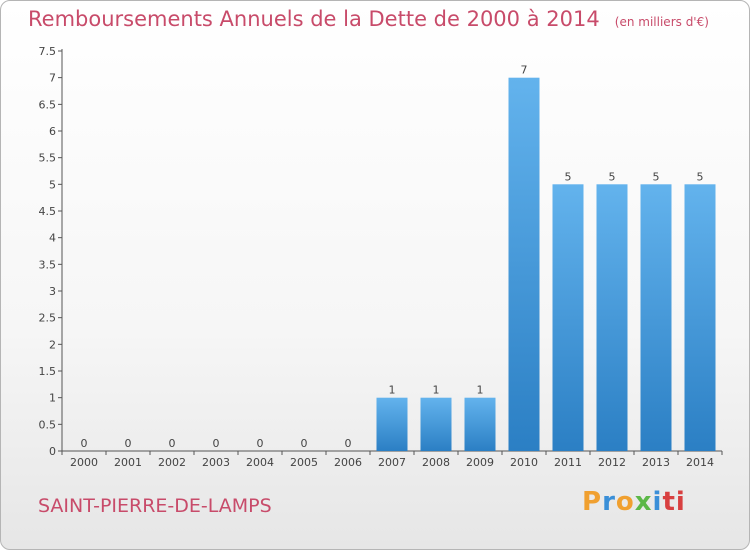 Image resolution: width=750 pixels, height=550 pixels. Describe the element at coordinates (568, 462) in the screenshot. I see `x-tick-label: 2011` at that location.